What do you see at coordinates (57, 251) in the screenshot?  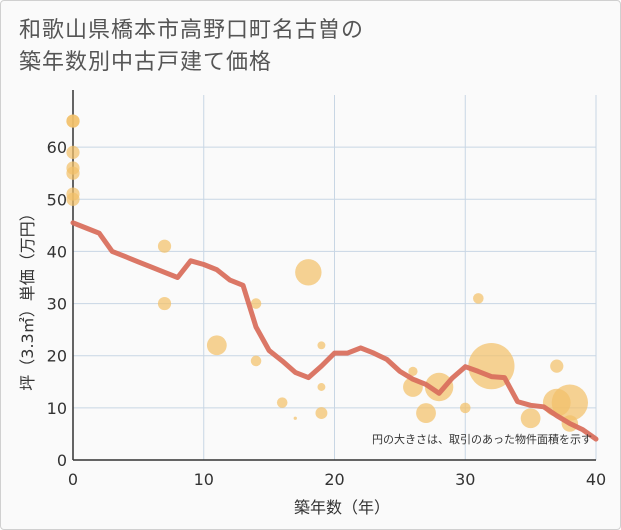 I see `y-tick-label: 40` at bounding box center [57, 251].